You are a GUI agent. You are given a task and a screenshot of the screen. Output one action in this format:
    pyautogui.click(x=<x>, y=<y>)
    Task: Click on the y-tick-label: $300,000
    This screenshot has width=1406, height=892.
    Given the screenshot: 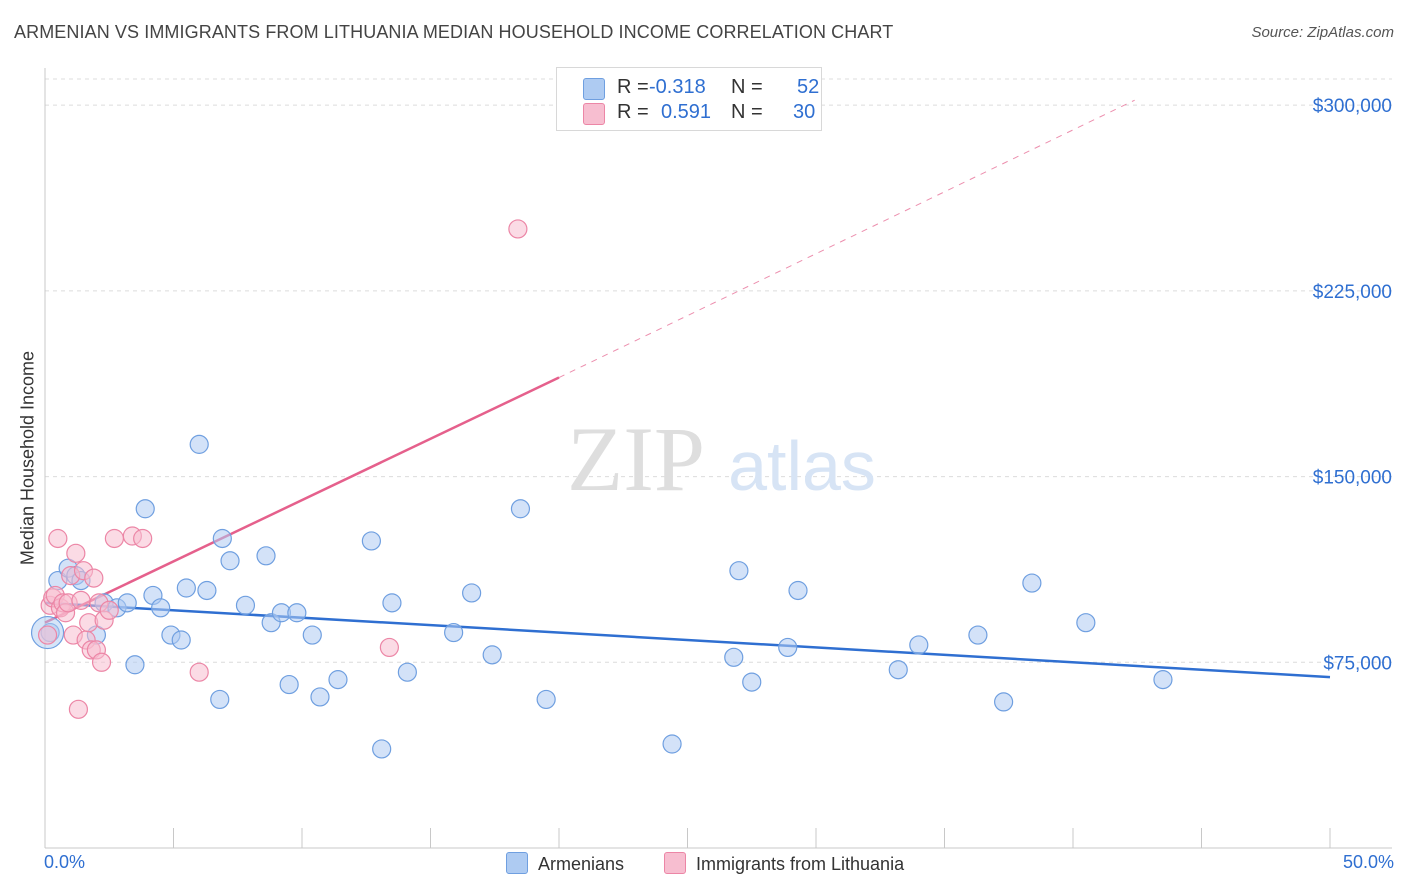 What is the action you would take?
    pyautogui.click(x=1352, y=106)
    